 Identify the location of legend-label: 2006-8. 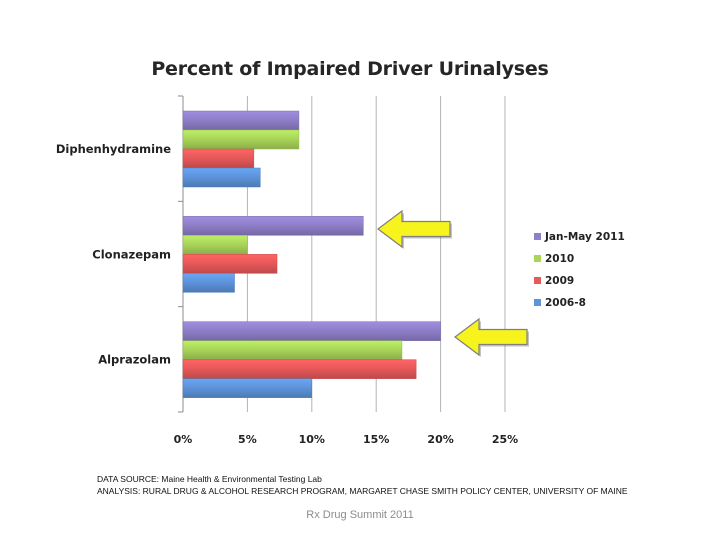
(565, 303).